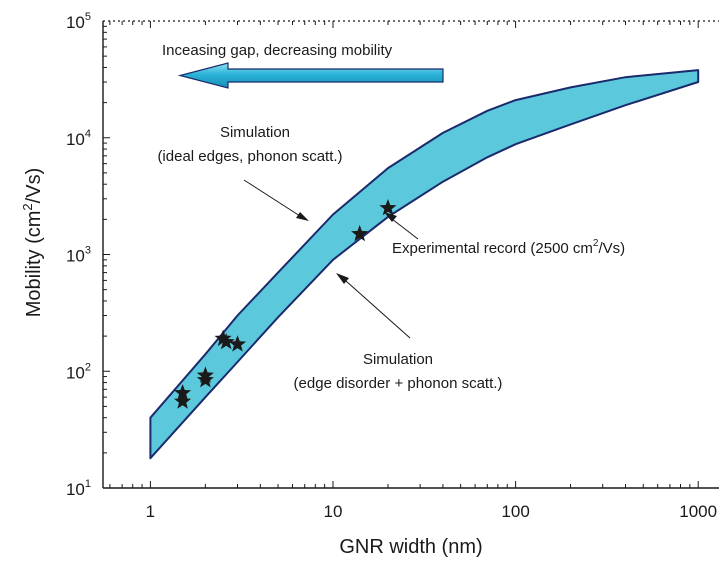 The width and height of the screenshot is (721, 561). Describe the element at coordinates (255, 132) in the screenshot. I see `upper-sim-label-line1: Simulation` at that location.